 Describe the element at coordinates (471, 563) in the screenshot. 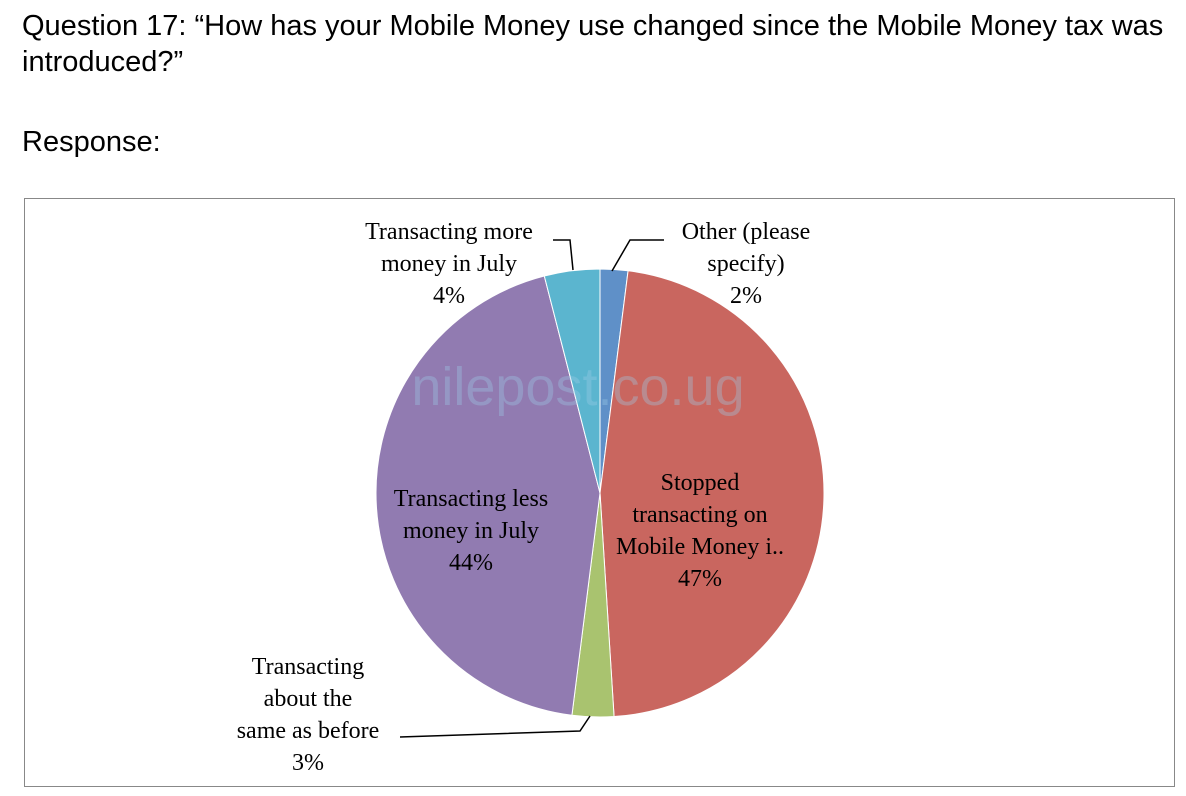

I see `slice-value-label: 44%` at that location.